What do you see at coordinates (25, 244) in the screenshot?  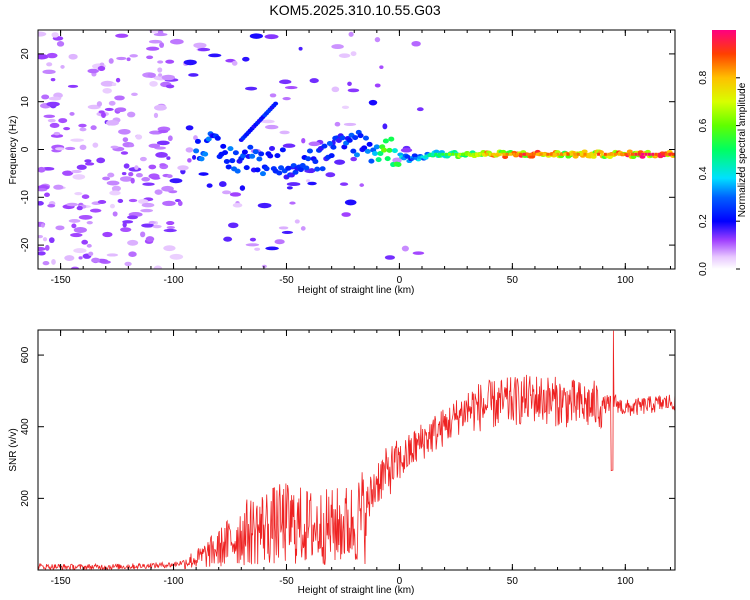 I see `y-tick-label: -20` at bounding box center [25, 244].